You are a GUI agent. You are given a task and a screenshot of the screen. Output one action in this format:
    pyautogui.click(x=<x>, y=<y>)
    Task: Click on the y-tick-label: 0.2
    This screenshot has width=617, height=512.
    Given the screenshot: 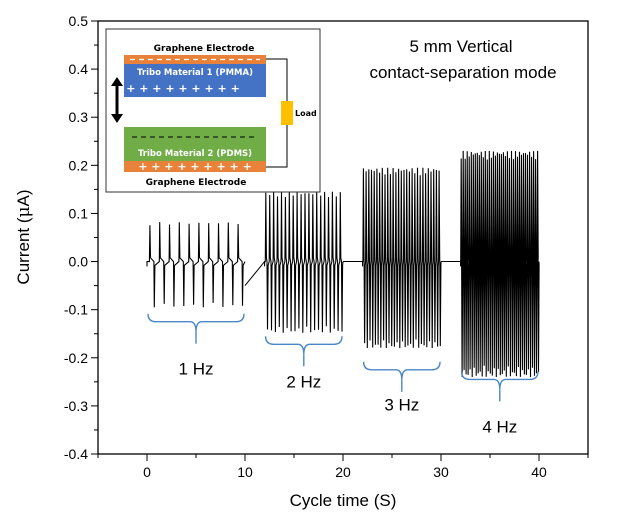 What is the action you would take?
    pyautogui.click(x=79, y=165)
    